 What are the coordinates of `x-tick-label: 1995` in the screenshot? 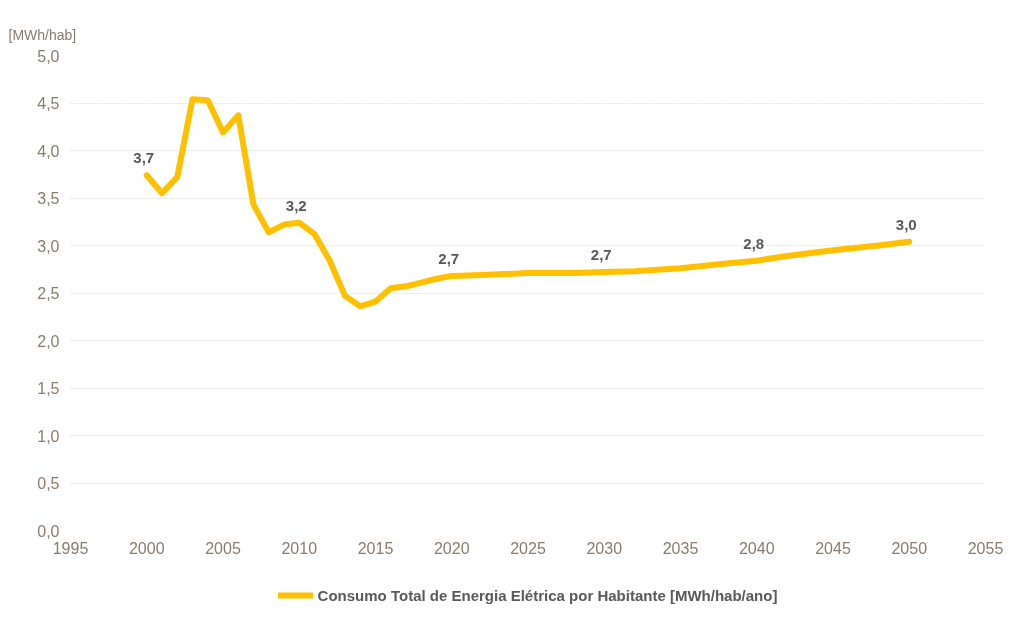 It's located at (70, 548).